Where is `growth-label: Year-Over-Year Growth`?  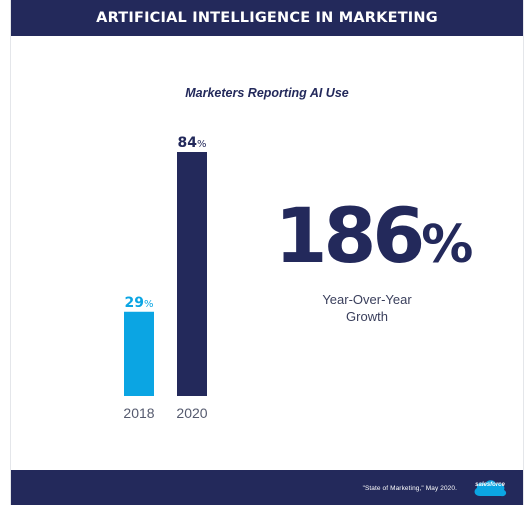 growth-label: Year-Over-Year Growth is located at coordinates (367, 308).